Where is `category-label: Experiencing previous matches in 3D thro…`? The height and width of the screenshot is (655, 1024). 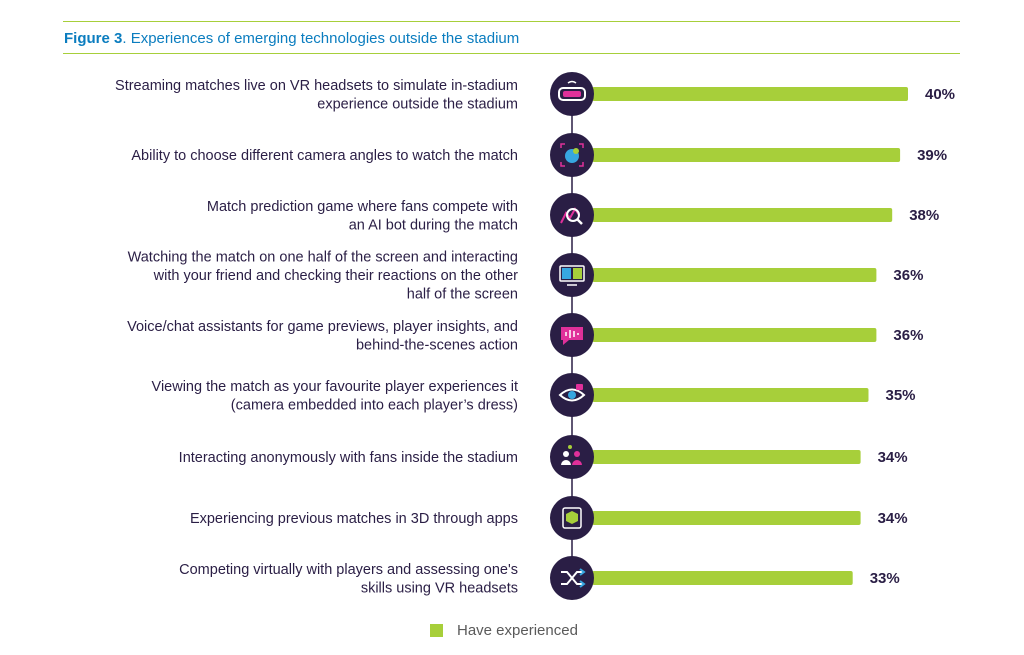
category-label: Experiencing previous matches in 3D thro… is located at coordinates (354, 519).